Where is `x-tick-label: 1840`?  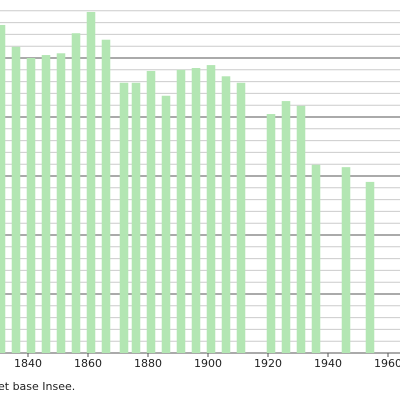 x-tick-label: 1840 is located at coordinates (28, 363).